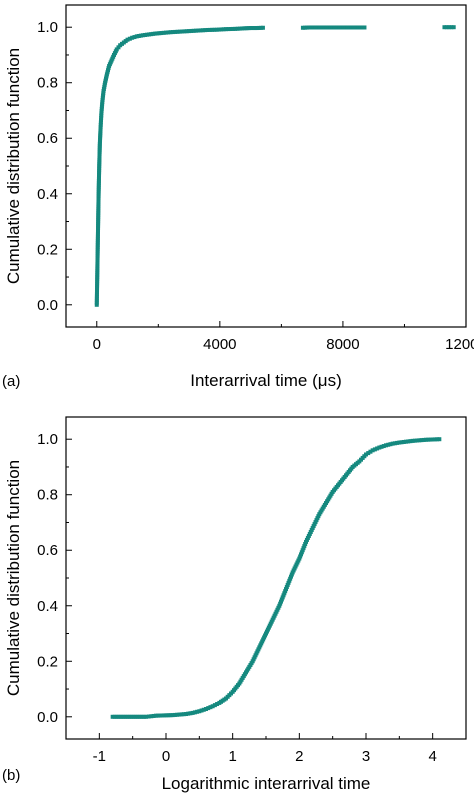 The height and width of the screenshot is (795, 474). I want to click on y-tick-label: 0.6, so click(47, 138).